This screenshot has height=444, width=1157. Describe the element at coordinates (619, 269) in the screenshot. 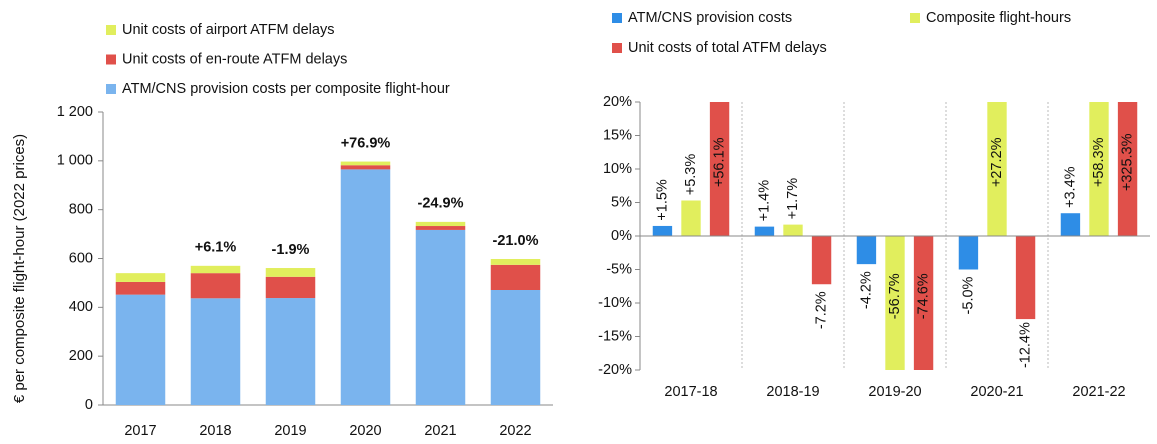

I see `y-tick-label: -5%` at that location.